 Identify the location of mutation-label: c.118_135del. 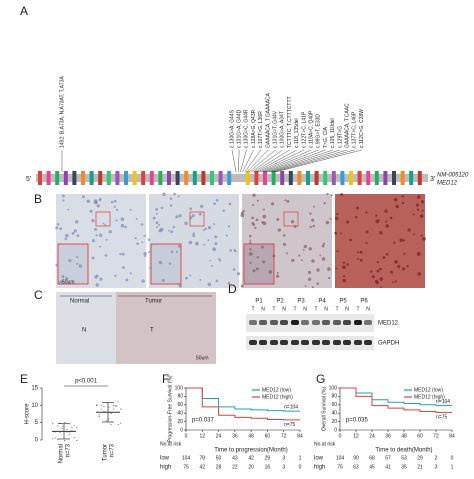
(297, 133).